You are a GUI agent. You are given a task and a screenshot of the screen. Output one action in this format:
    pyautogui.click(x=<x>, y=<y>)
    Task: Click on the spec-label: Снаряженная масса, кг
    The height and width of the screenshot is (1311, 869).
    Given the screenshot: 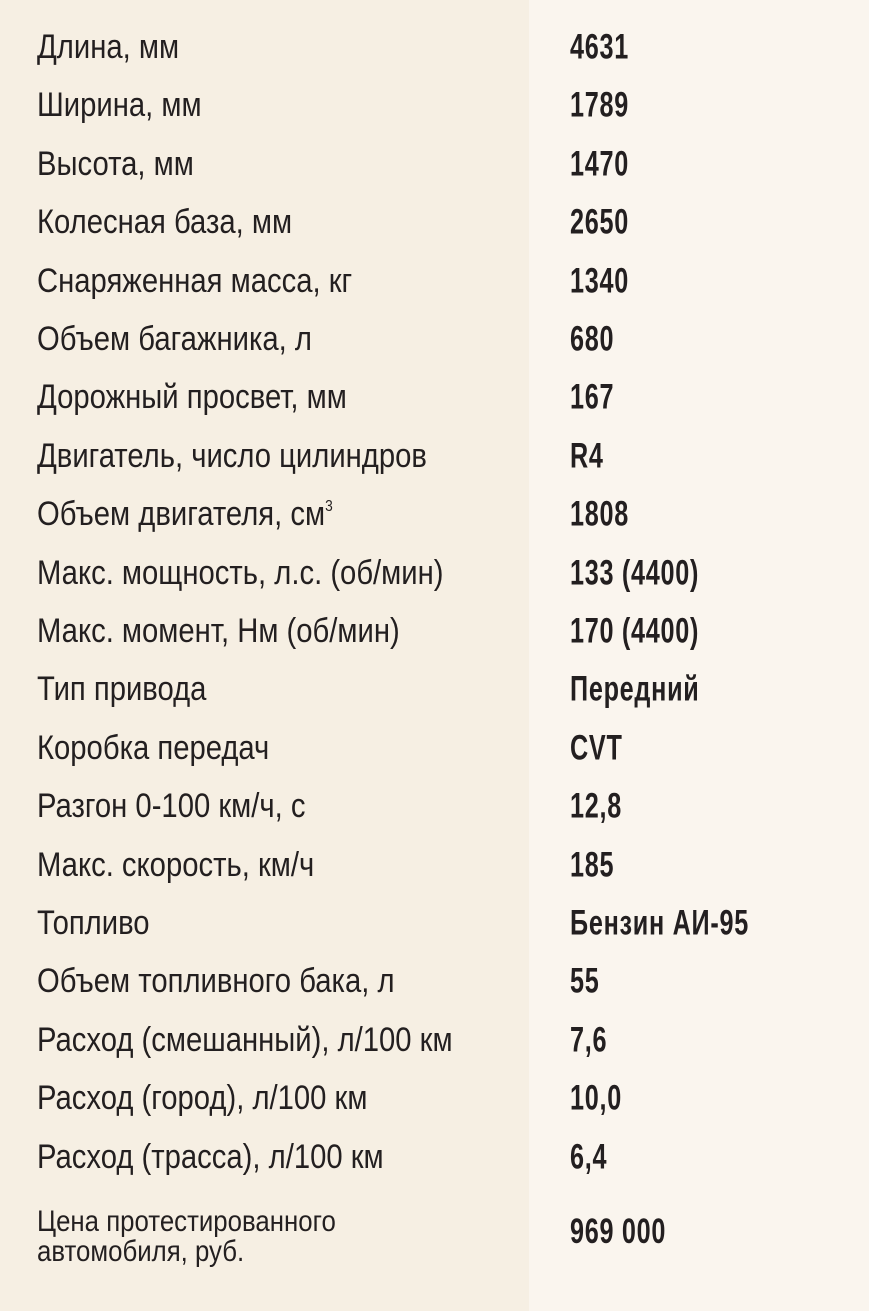 What is the action you would take?
    pyautogui.click(x=194, y=281)
    